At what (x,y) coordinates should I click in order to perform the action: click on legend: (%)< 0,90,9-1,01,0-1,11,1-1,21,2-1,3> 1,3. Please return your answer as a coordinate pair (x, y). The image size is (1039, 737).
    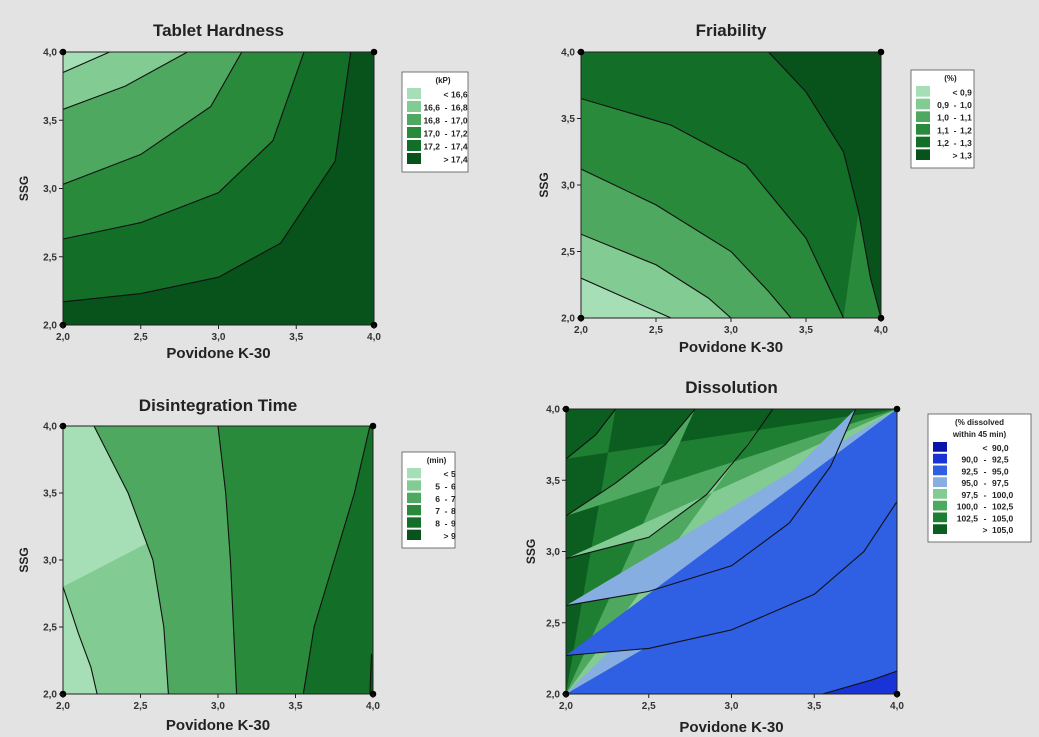
    Looking at the image, I should click on (942, 119).